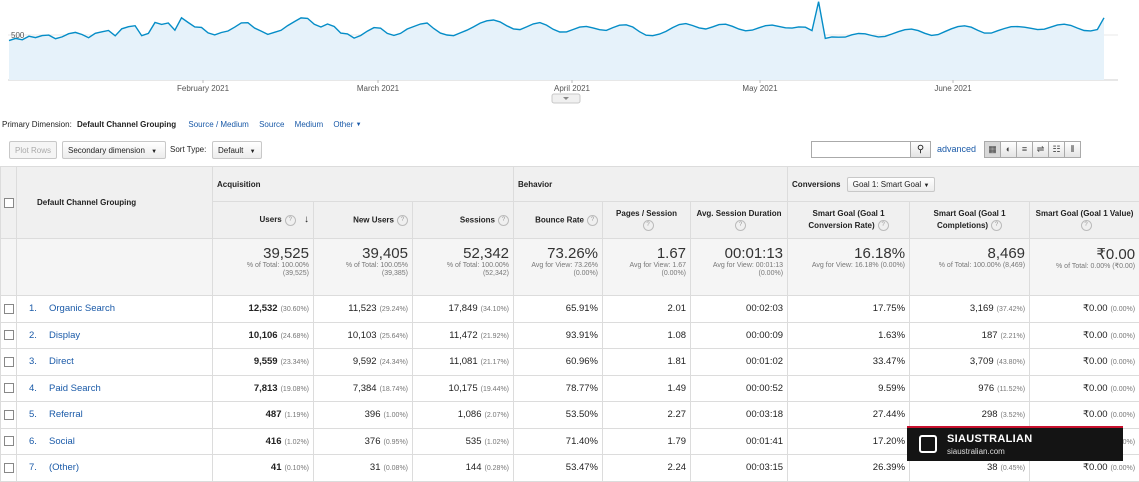 This screenshot has height=482, width=1139. I want to click on row-sessions: 1,086, so click(470, 414).